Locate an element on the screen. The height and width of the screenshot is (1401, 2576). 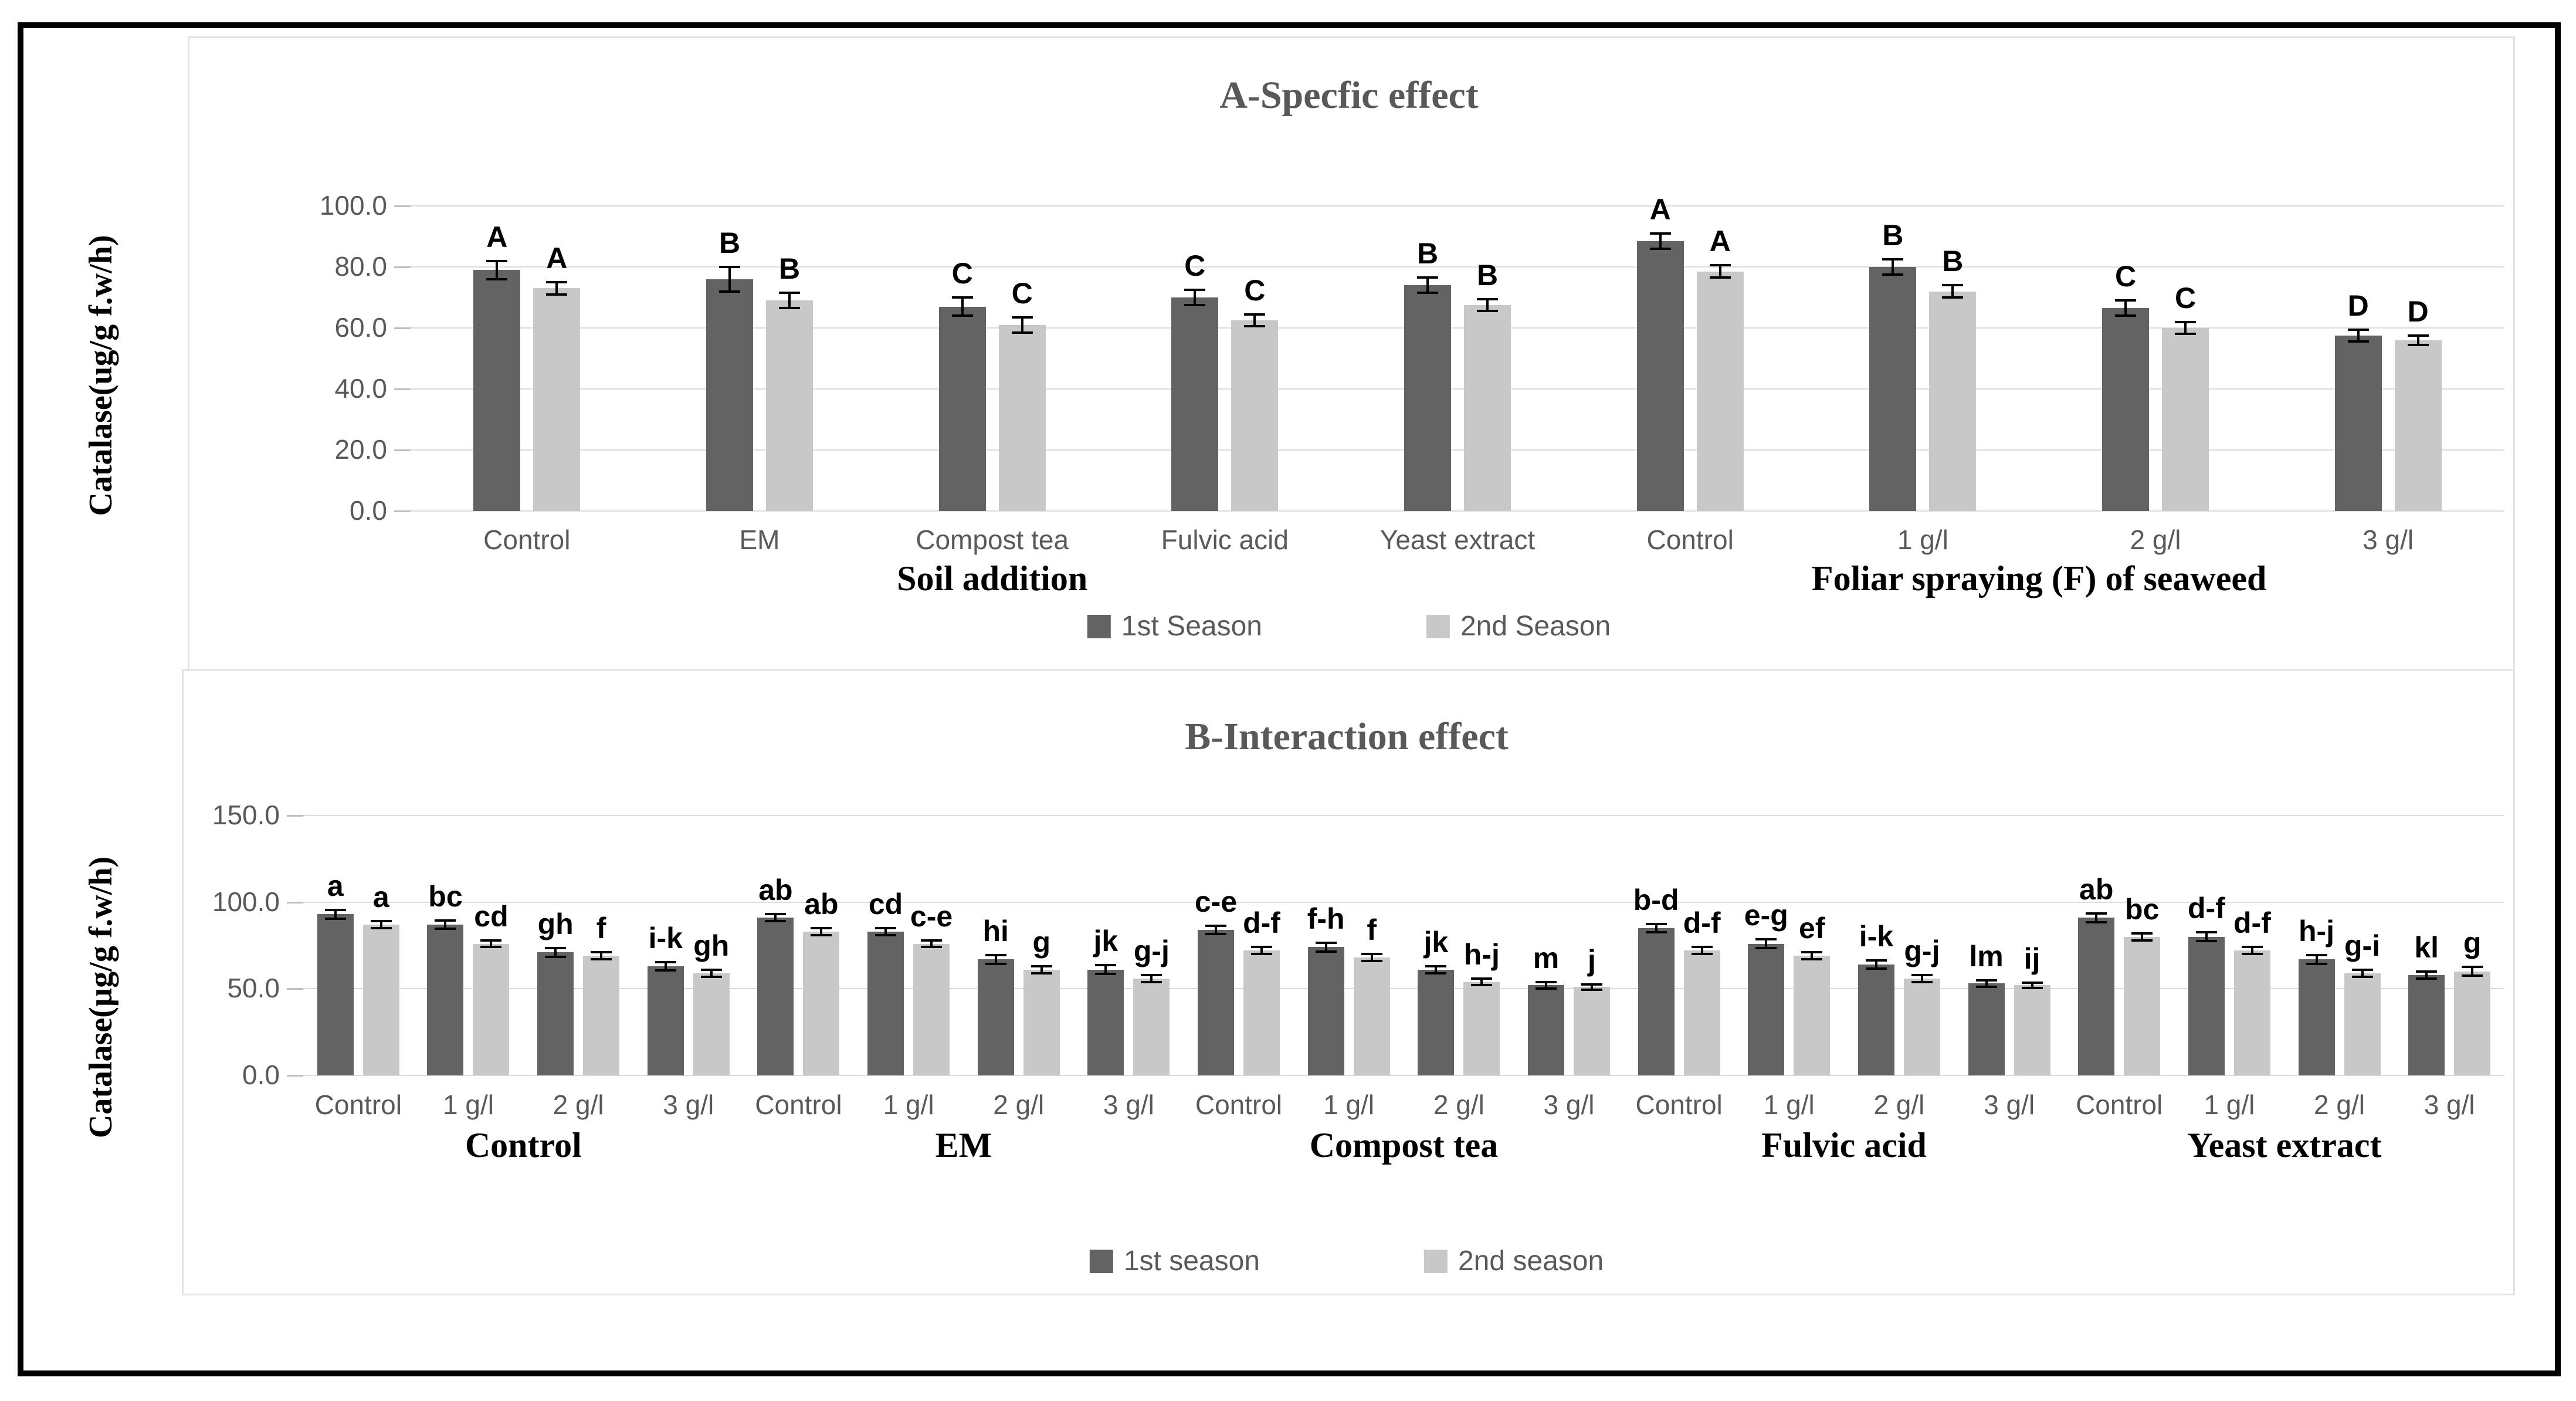
chart-b-legend: 1st season 2nd season is located at coordinates (1347, 1261).